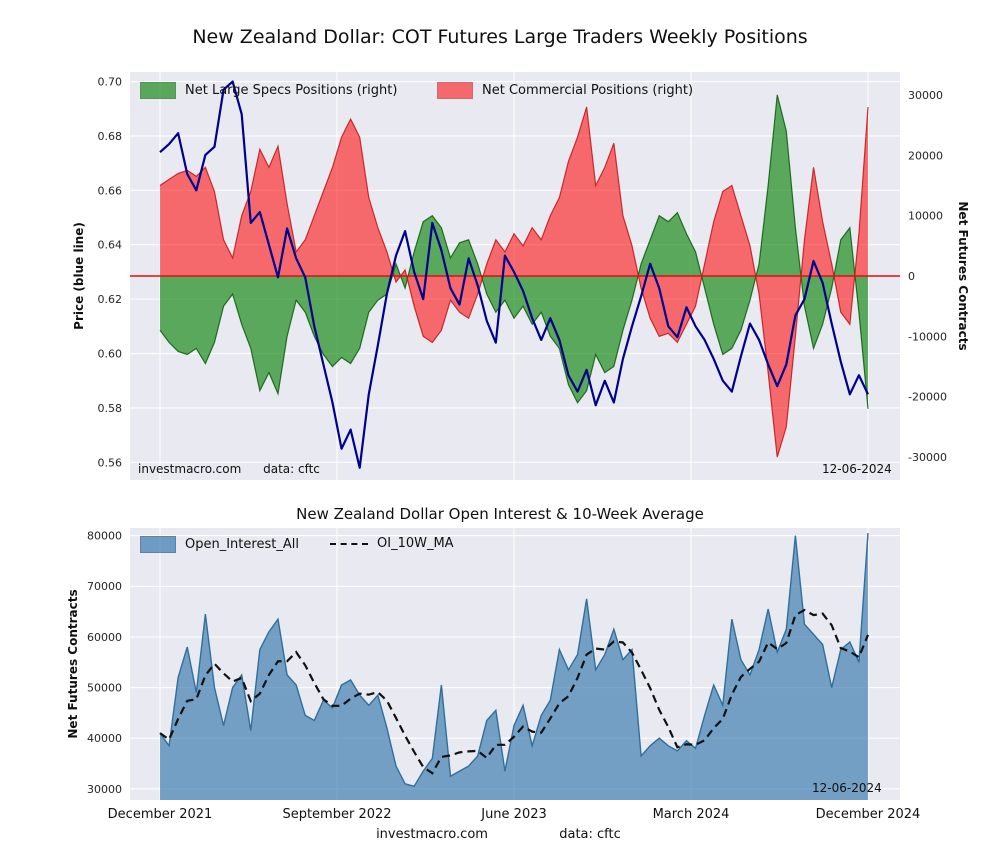  What do you see at coordinates (190, 469) in the screenshot?
I see `site-text: investmacro.com` at bounding box center [190, 469].